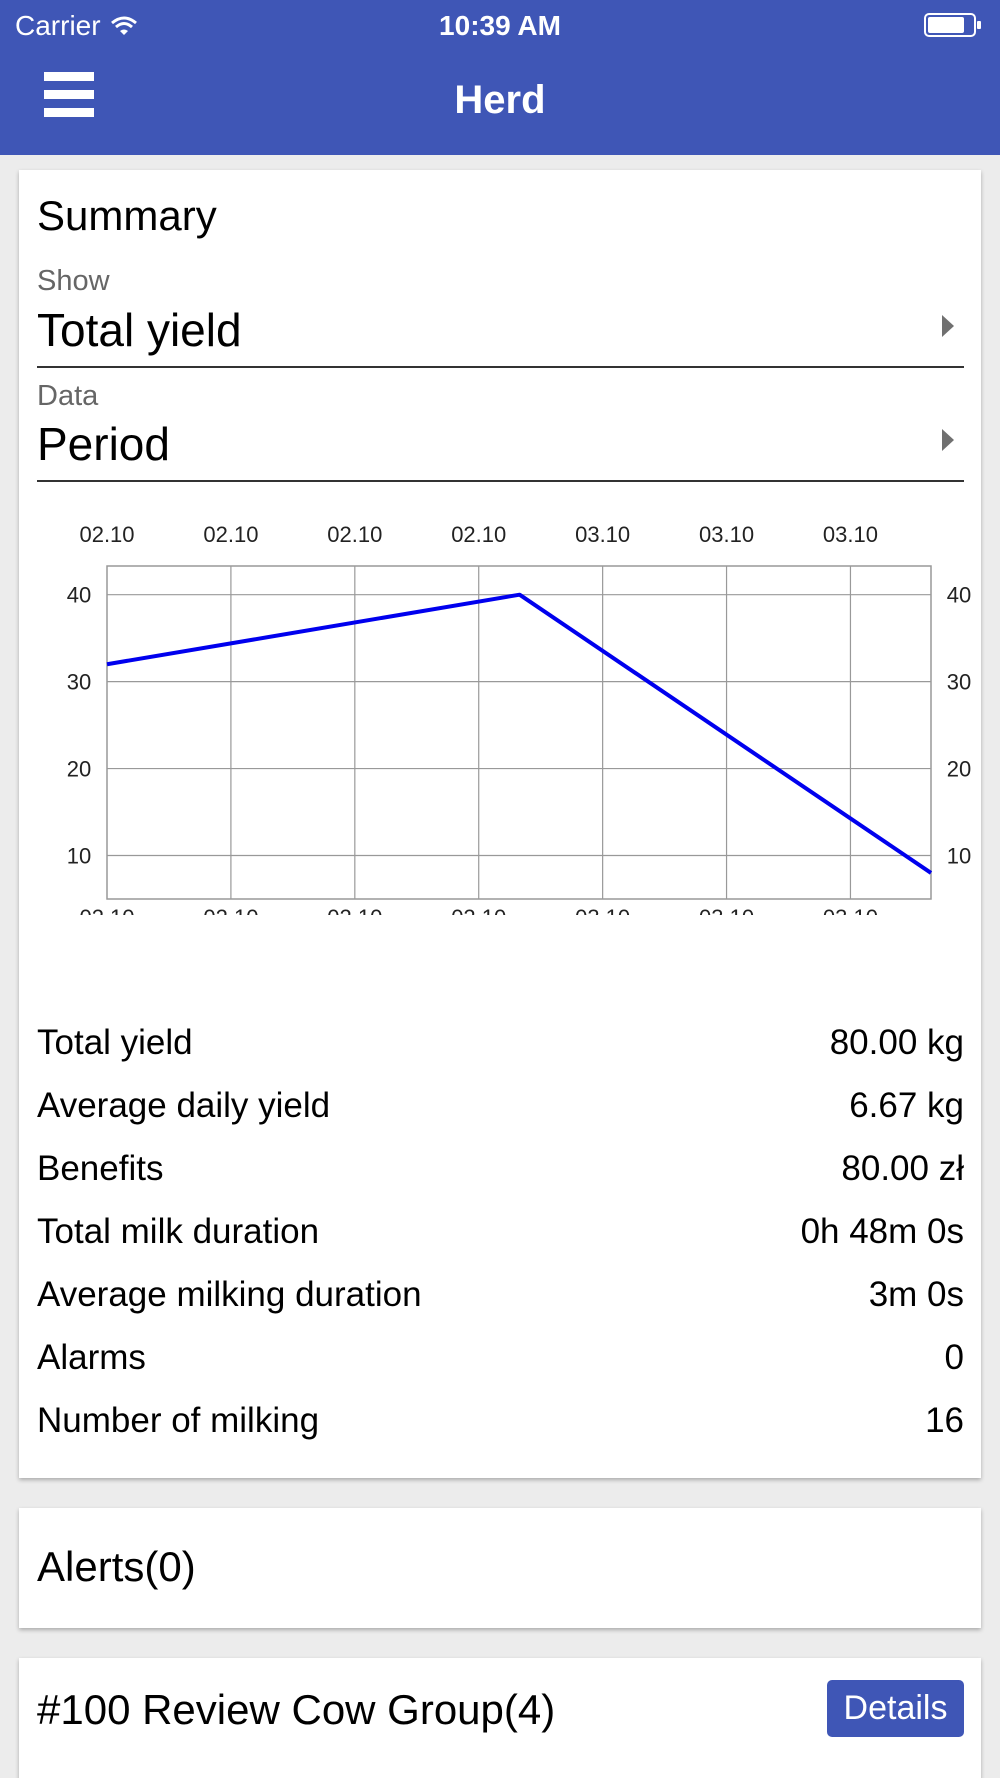 Image resolution: width=1000 pixels, height=1778 pixels. What do you see at coordinates (959, 769) in the screenshot?
I see `y-tick-label-right: 20` at bounding box center [959, 769].